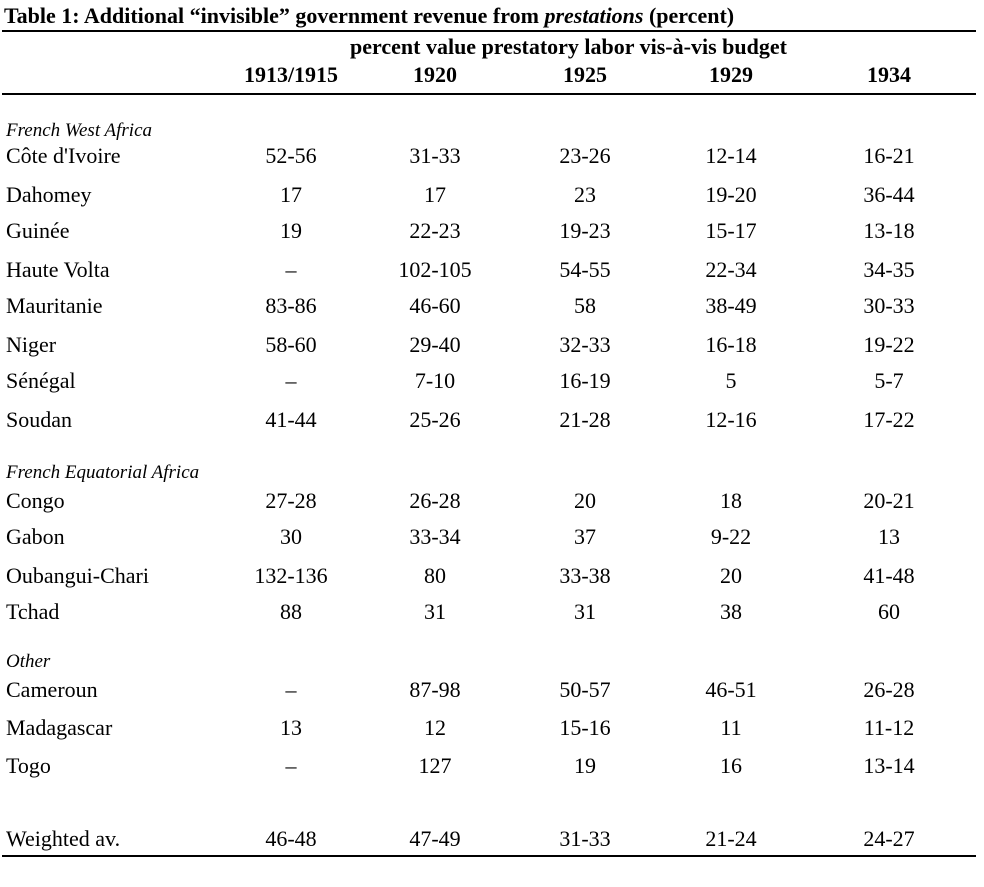 The image size is (984, 887). I want to click on table-cell: 12-14, so click(731, 155).